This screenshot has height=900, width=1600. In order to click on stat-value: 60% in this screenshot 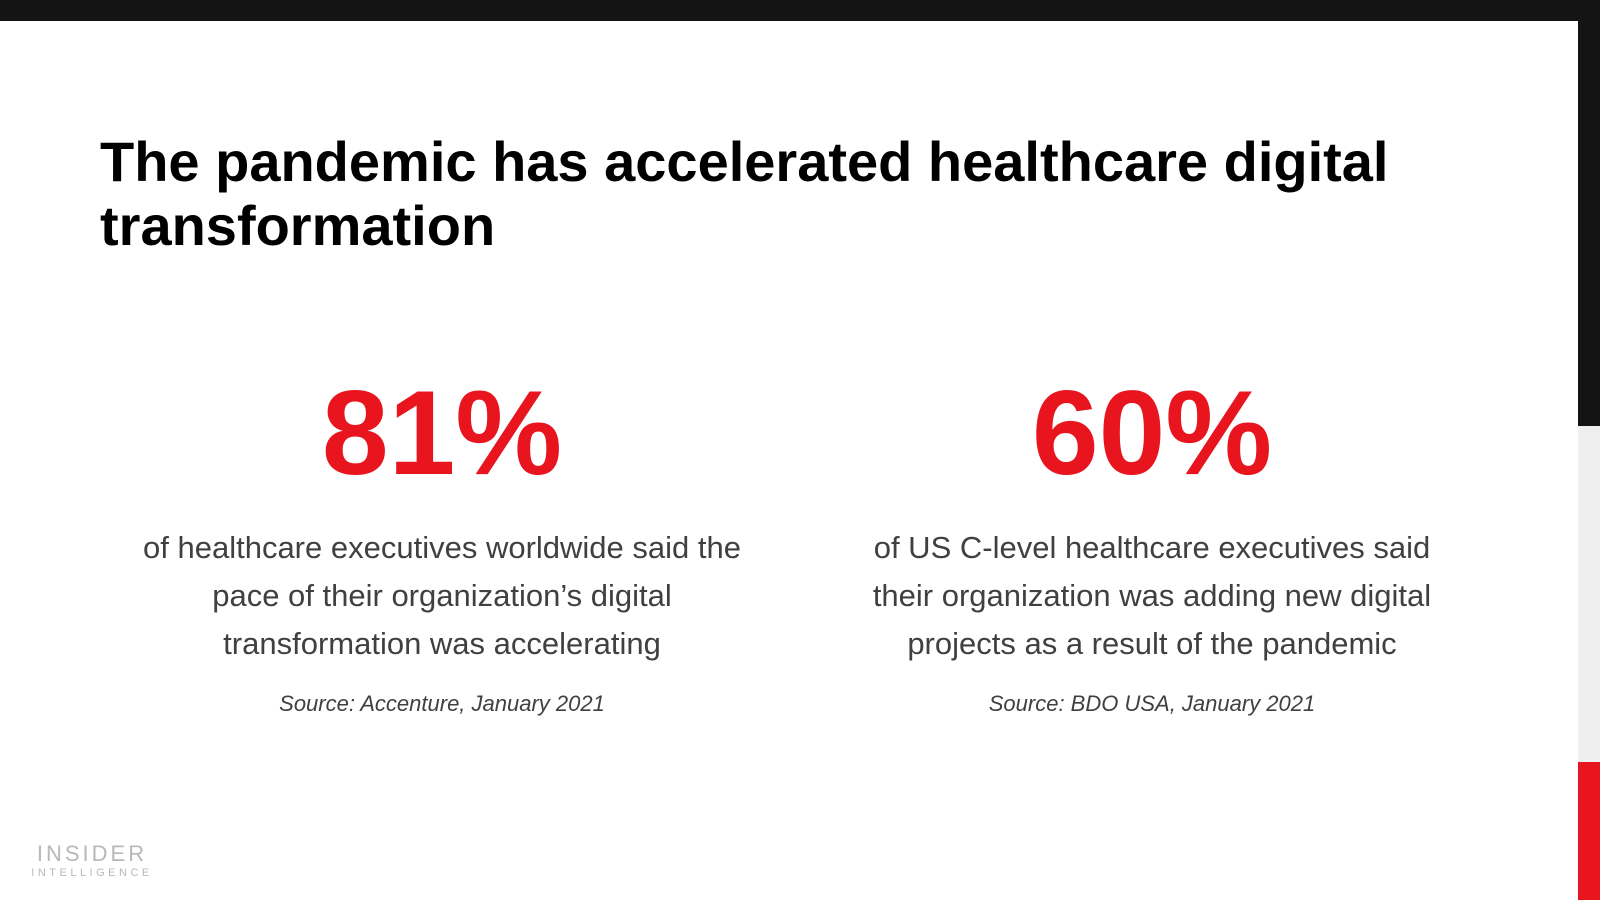, I will do `click(1152, 433)`.